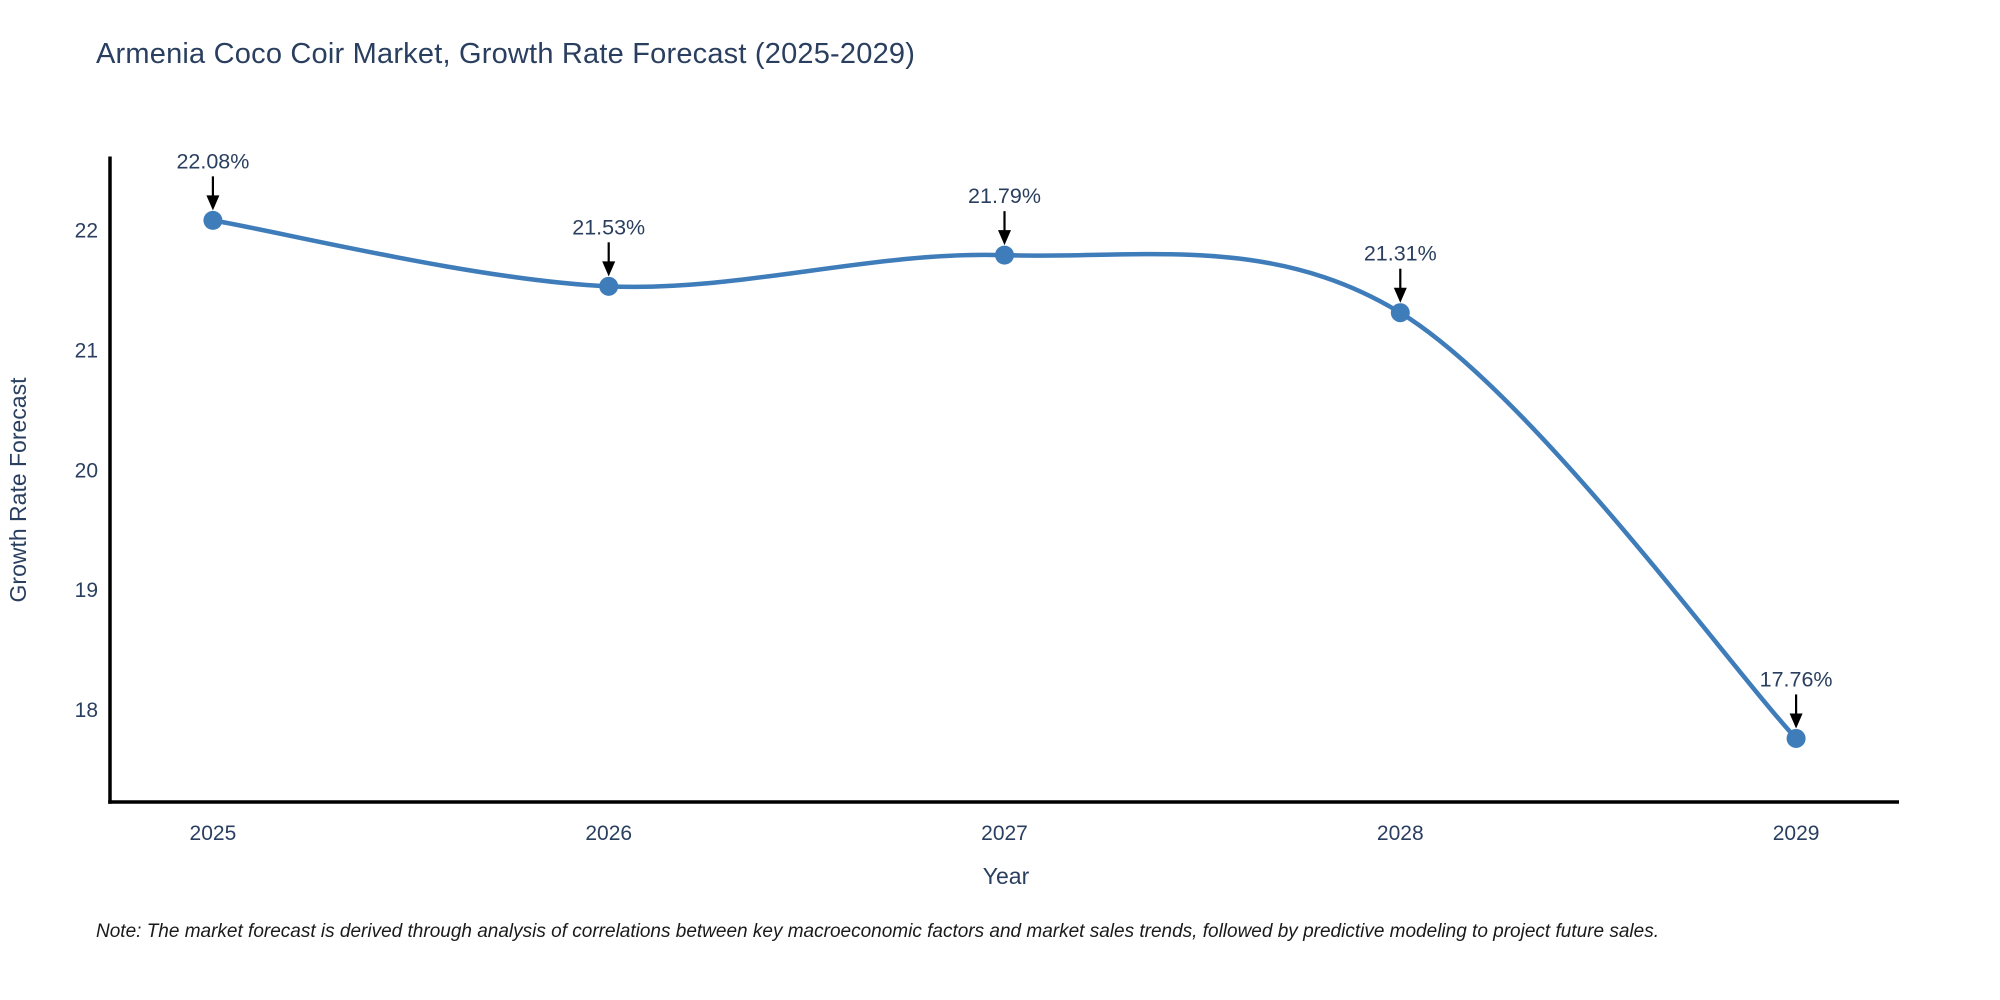 The image size is (2000, 1000). Describe the element at coordinates (608, 227) in the screenshot. I see `annotation-label: 21.53%` at that location.